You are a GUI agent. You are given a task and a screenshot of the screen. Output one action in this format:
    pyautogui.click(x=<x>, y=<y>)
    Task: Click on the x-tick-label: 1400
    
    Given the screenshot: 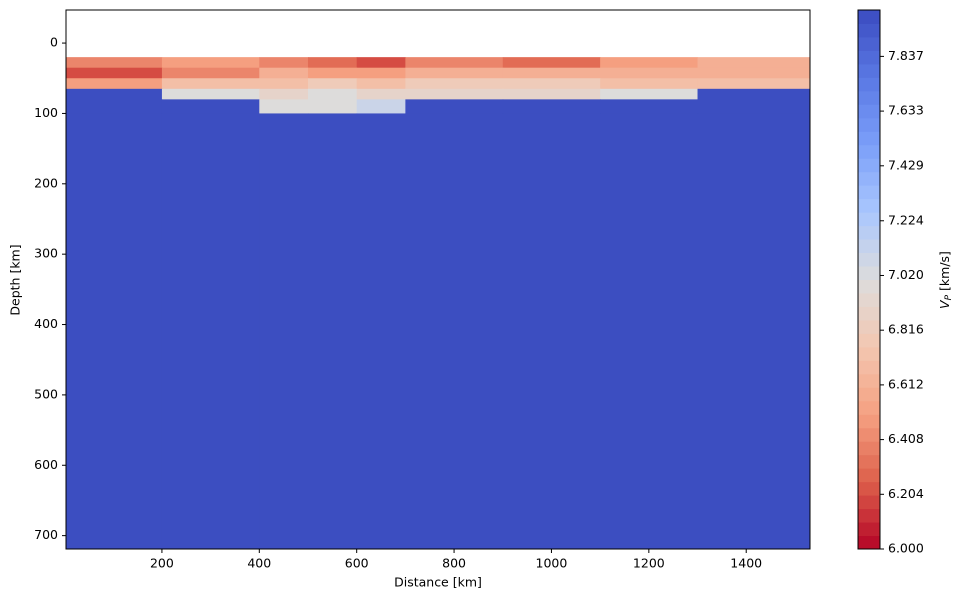 What is the action you would take?
    pyautogui.click(x=746, y=563)
    